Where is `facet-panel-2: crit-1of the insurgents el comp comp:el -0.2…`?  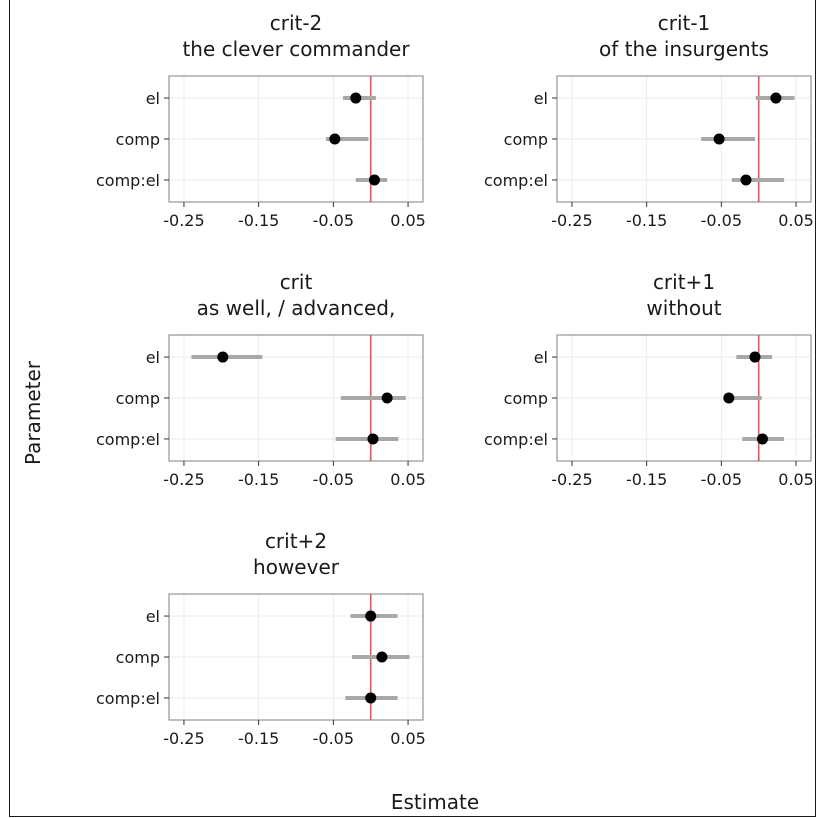 facet-panel-2: crit-1of the insurgents el comp comp:el -0.2… is located at coordinates (649, 120).